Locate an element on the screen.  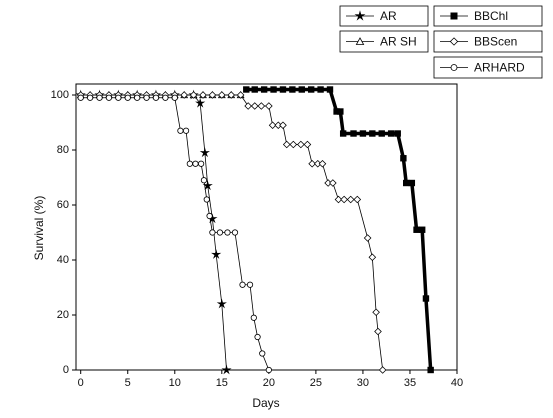
x-tick-label: 15 is located at coordinates (222, 383).